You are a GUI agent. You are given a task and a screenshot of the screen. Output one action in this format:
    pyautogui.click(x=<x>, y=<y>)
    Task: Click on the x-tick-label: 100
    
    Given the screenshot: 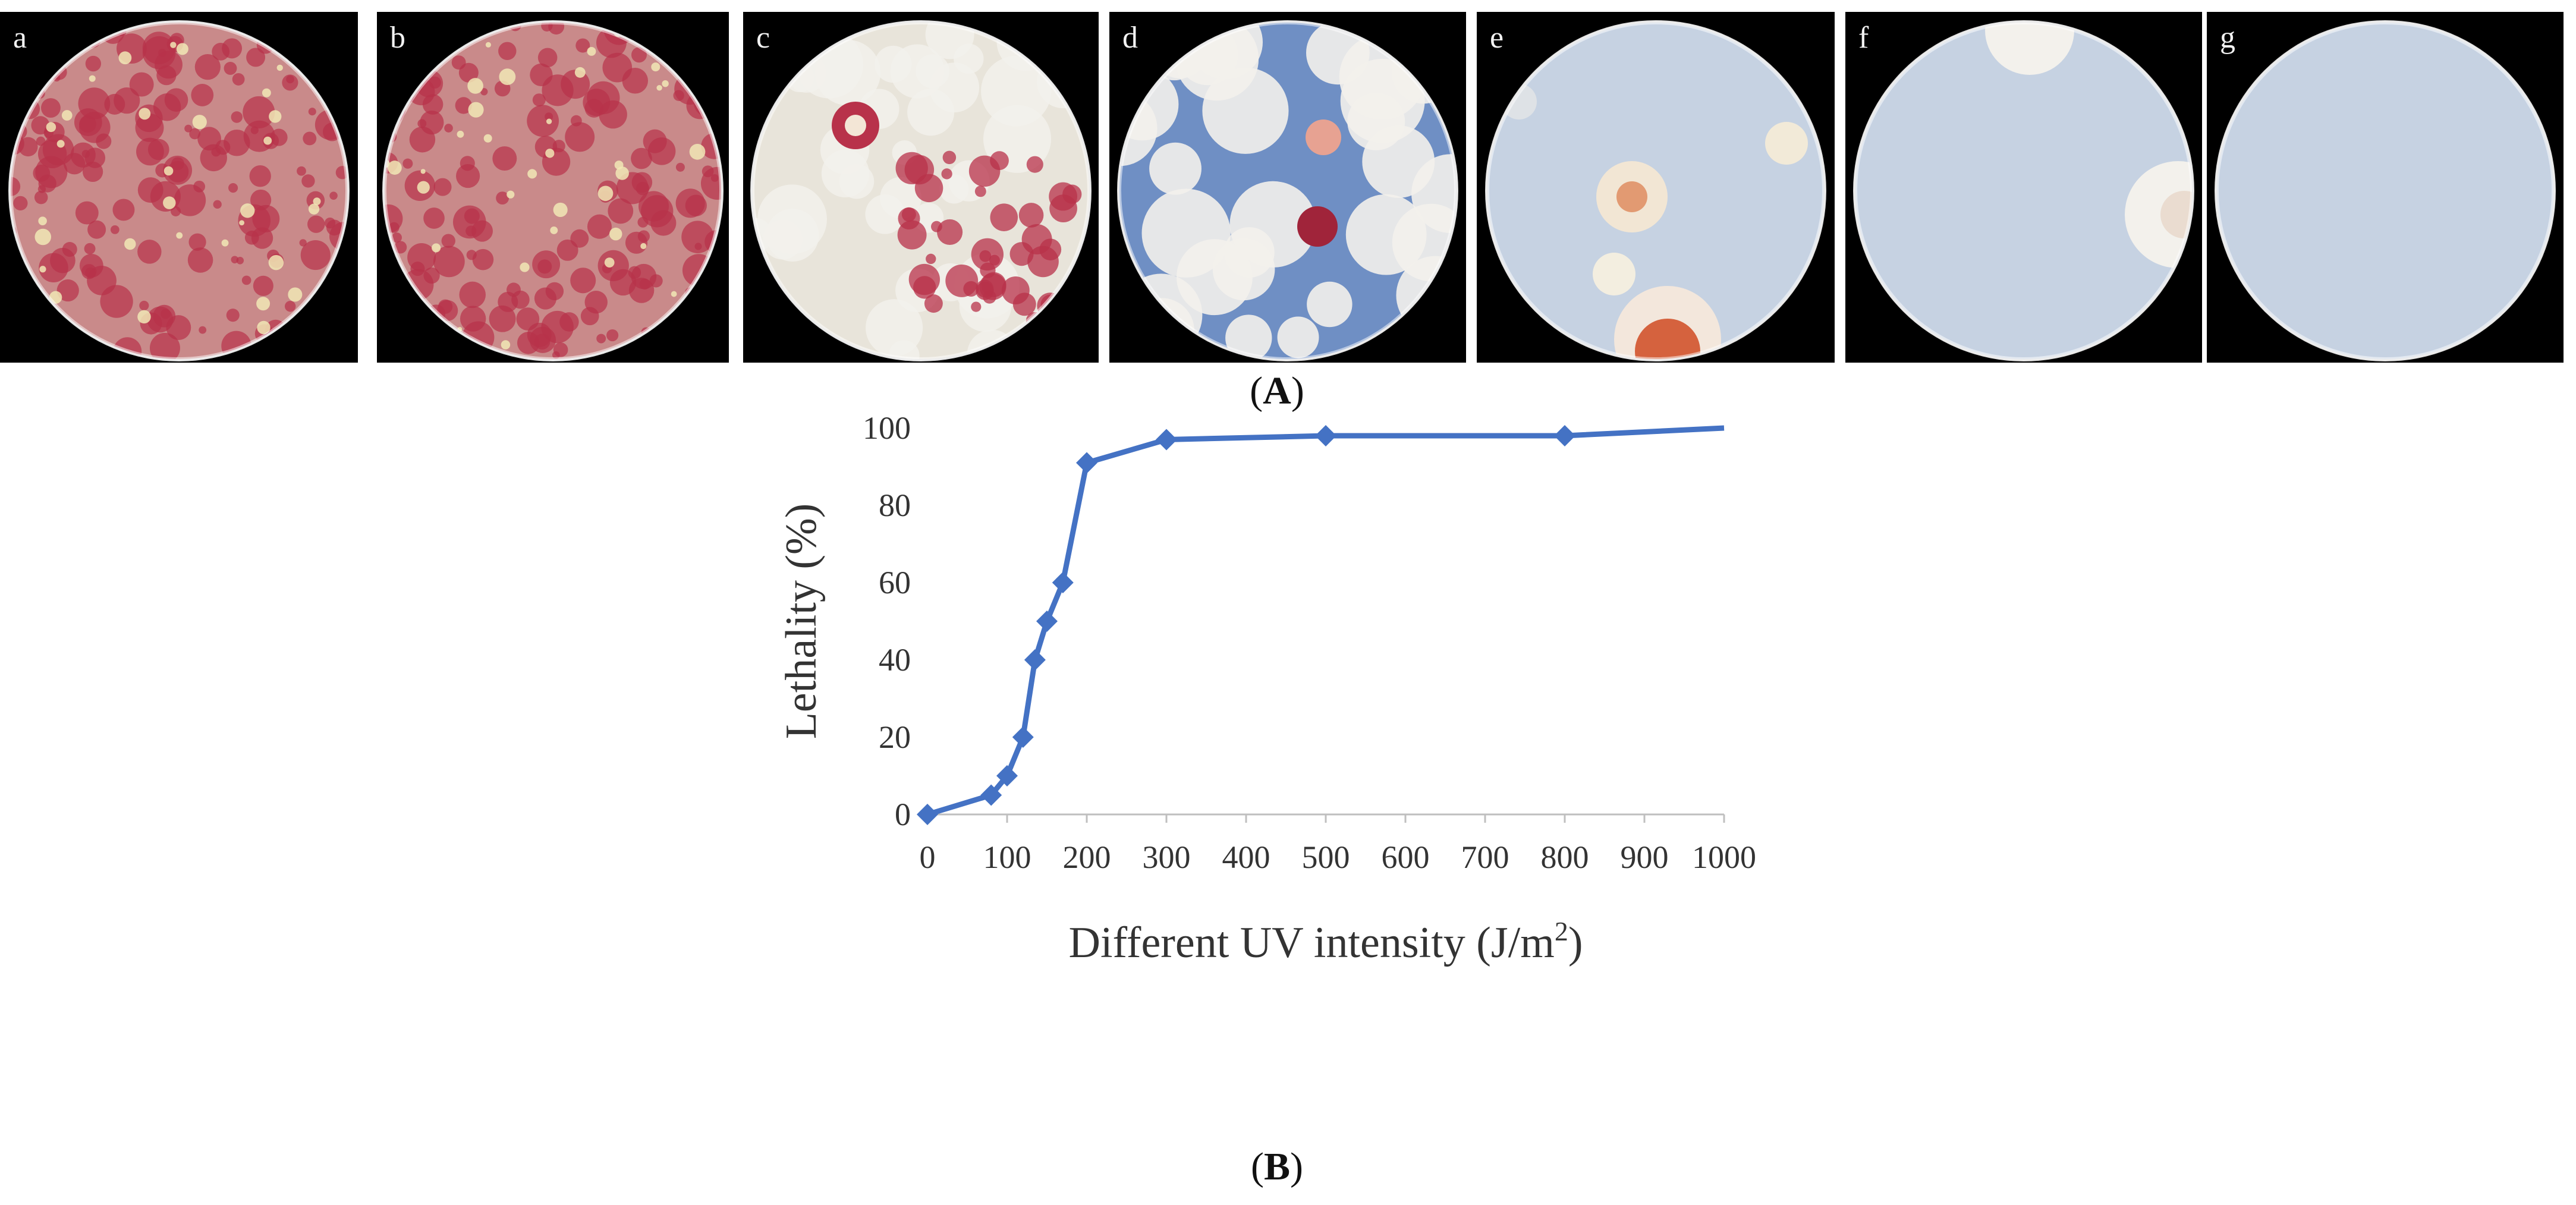 What is the action you would take?
    pyautogui.click(x=1007, y=857)
    